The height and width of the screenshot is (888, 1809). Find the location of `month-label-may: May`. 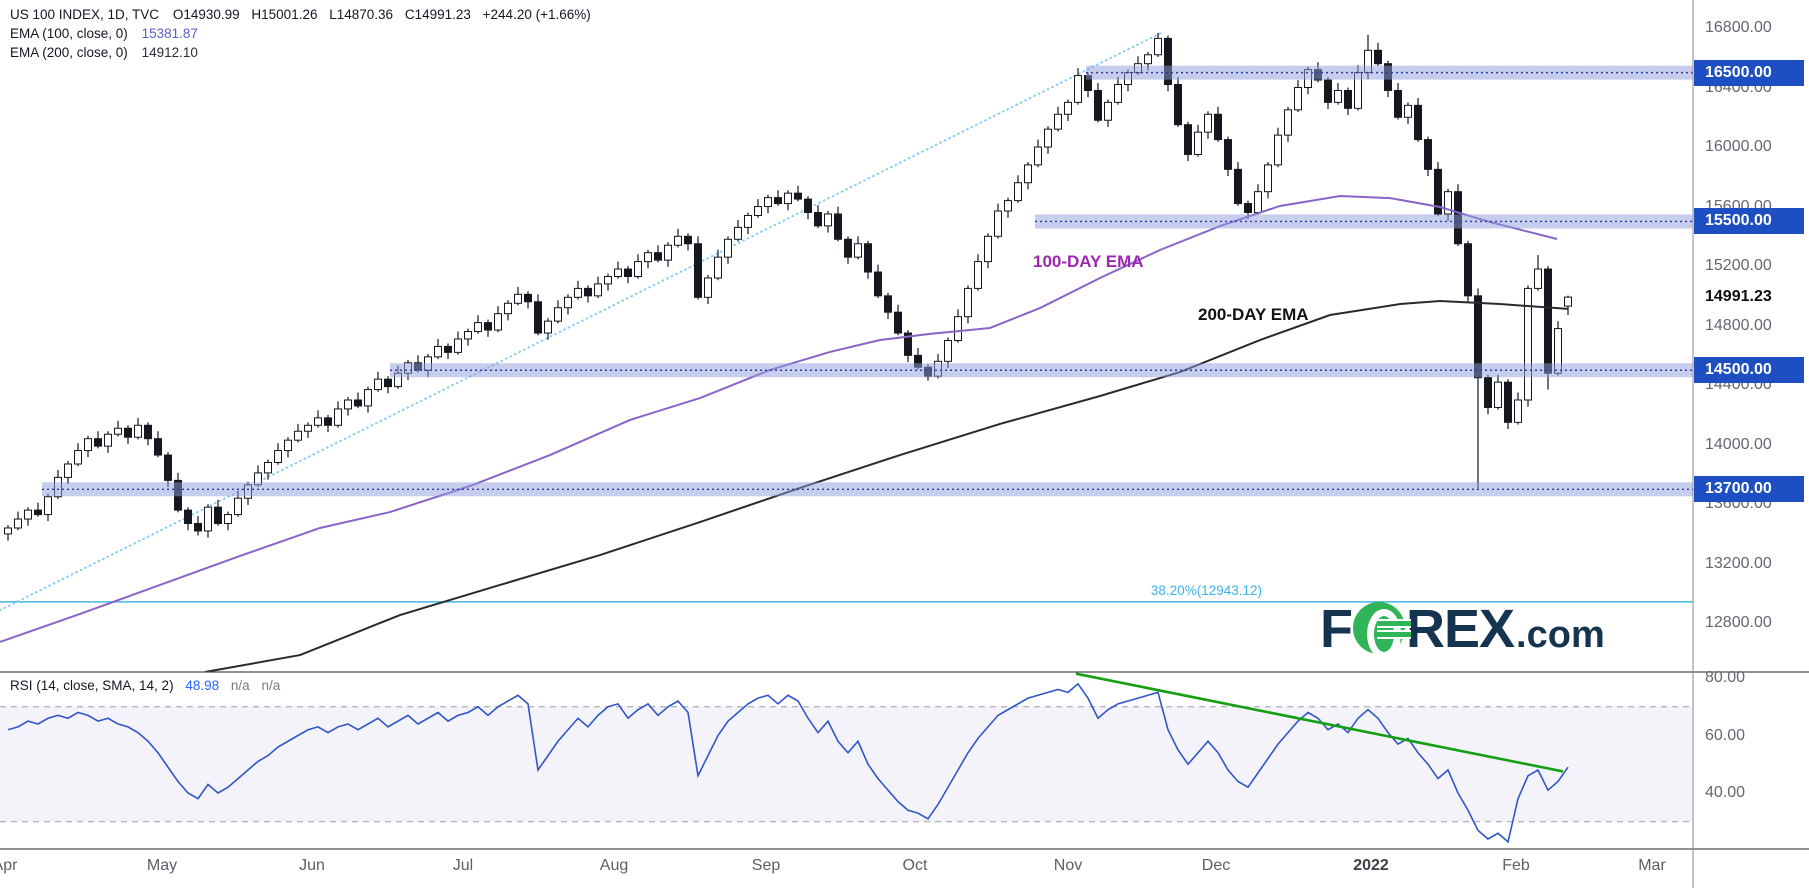

month-label-may: May is located at coordinates (162, 865).